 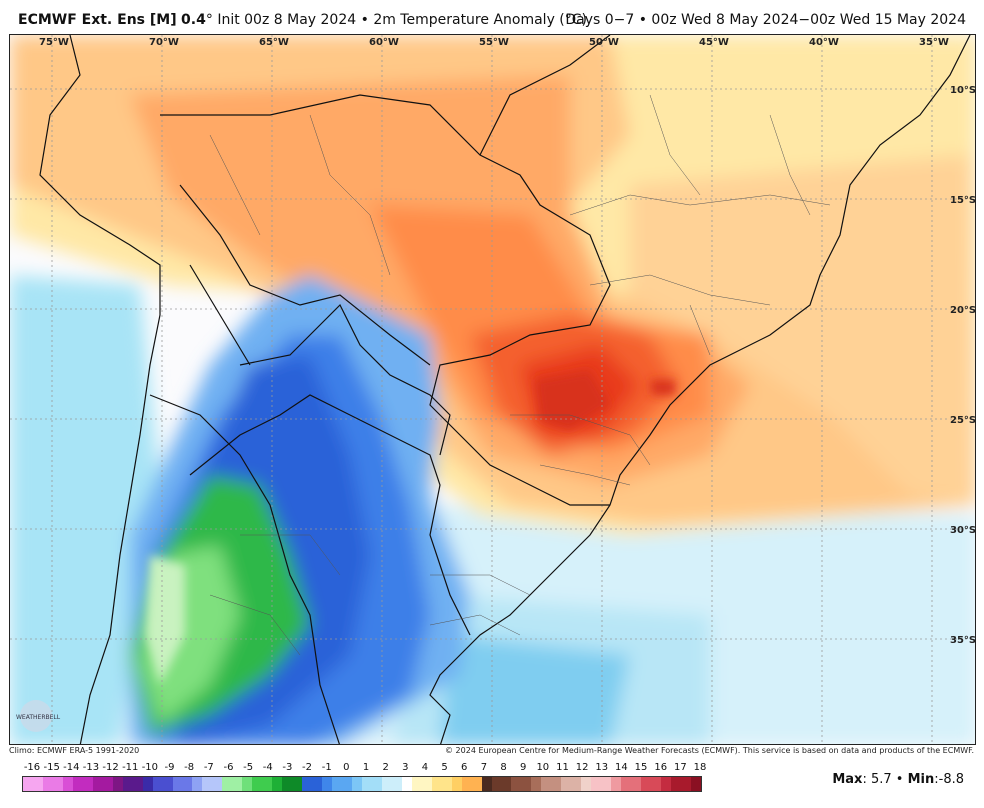 I want to click on model-name: ECMWF Ext. Ens [M], so click(x=97, y=20).